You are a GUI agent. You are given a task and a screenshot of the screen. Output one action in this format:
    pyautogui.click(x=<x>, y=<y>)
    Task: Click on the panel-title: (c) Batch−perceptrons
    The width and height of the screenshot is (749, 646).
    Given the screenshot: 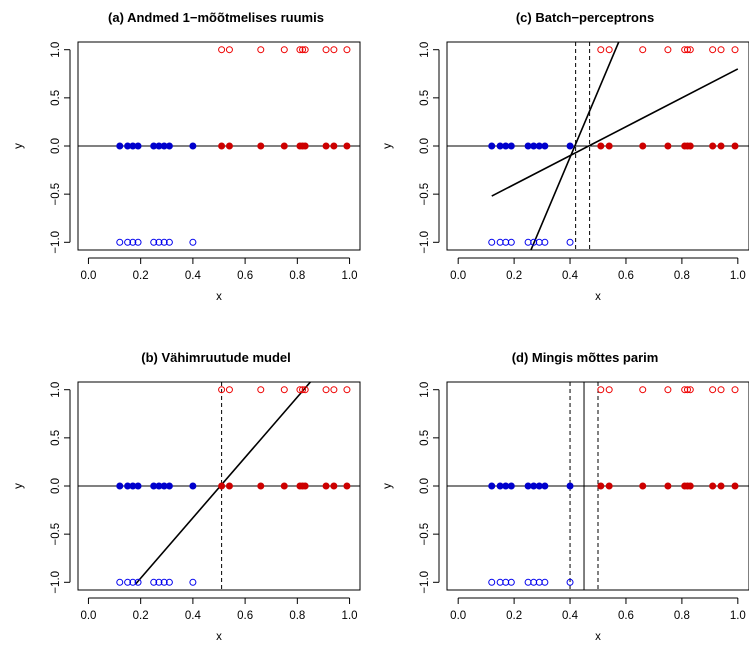 What is the action you would take?
    pyautogui.click(x=585, y=17)
    